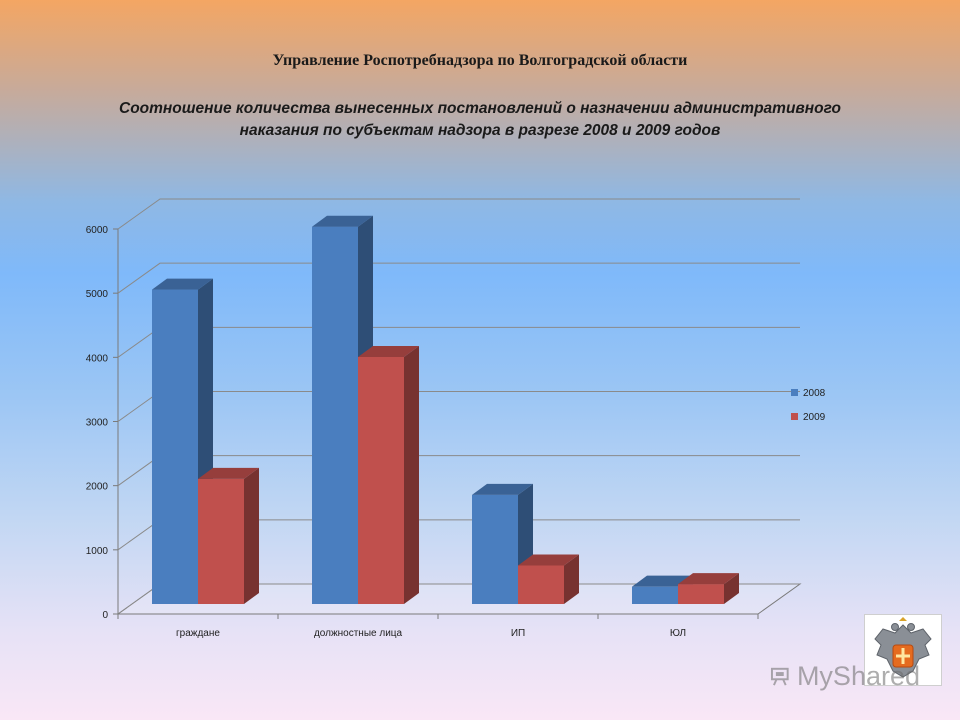  I want to click on x-tick-label: ЮЛ, so click(678, 633).